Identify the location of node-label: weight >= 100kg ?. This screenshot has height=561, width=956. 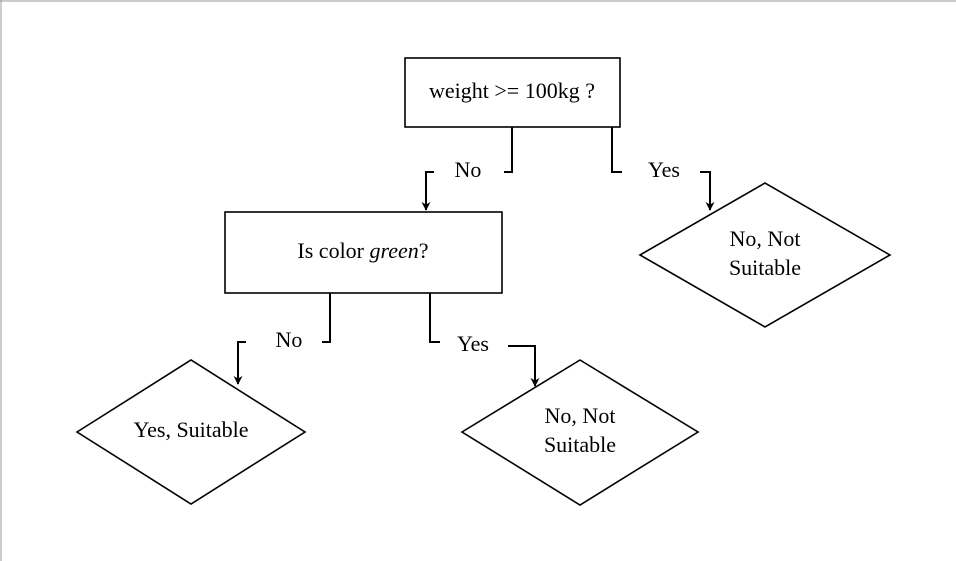
(512, 90).